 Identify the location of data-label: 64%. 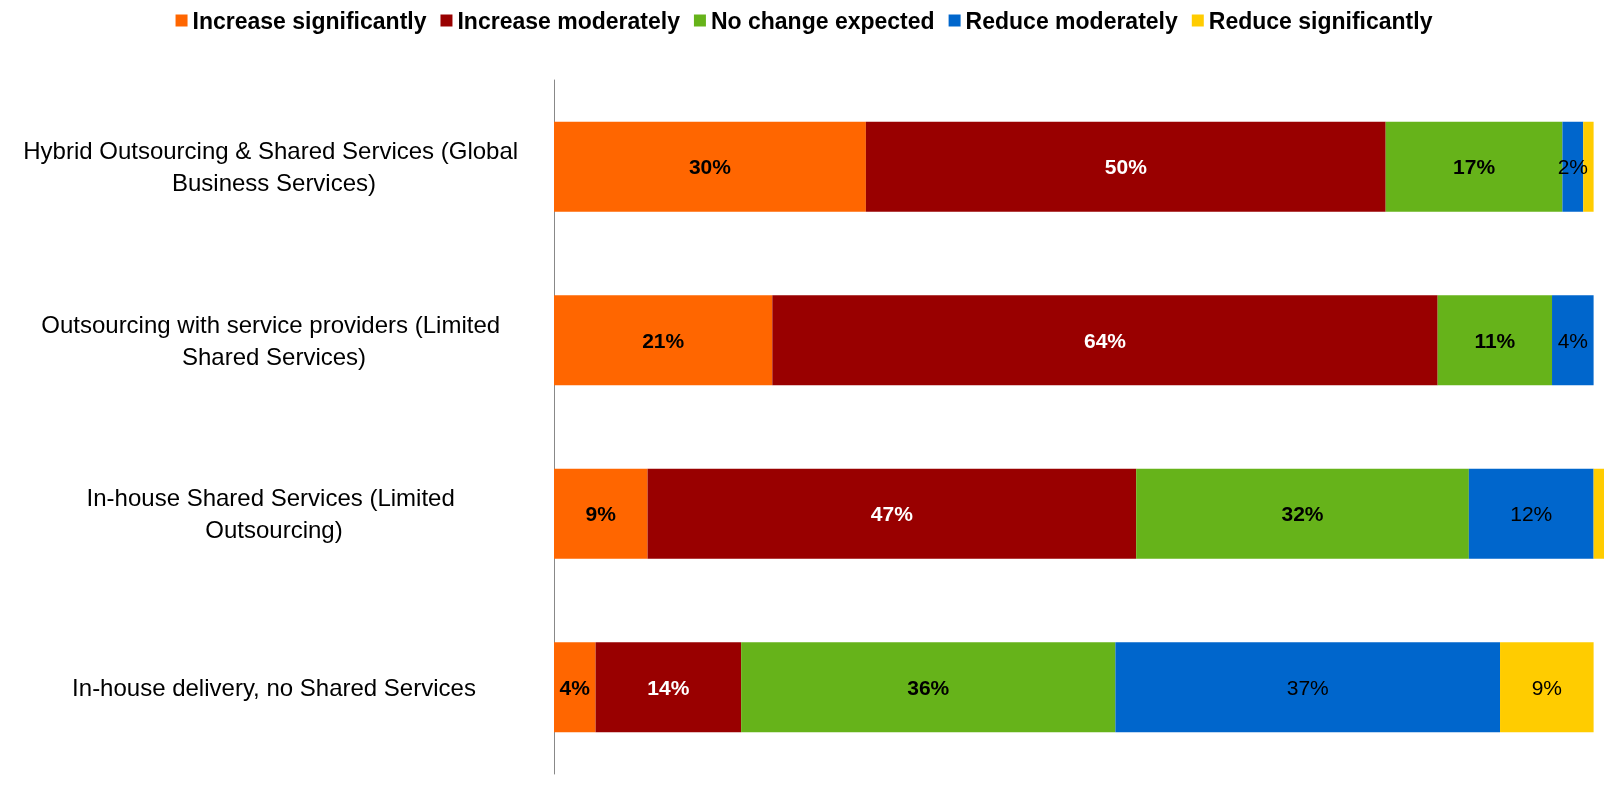
(1105, 340).